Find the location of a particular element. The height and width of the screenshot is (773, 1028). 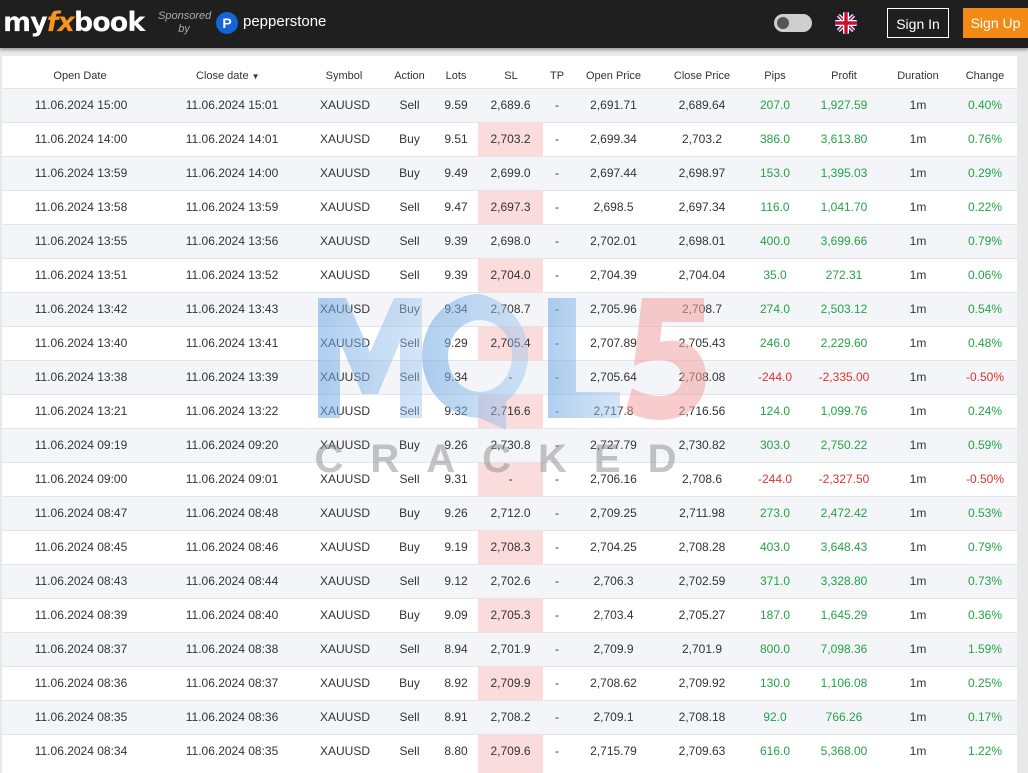

pips-cell: -244.0 is located at coordinates (775, 377).